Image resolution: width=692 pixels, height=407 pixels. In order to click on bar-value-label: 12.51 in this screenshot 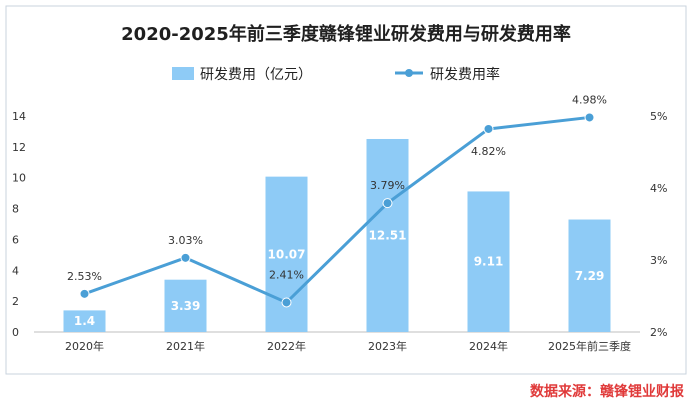, I will do `click(388, 235)`.